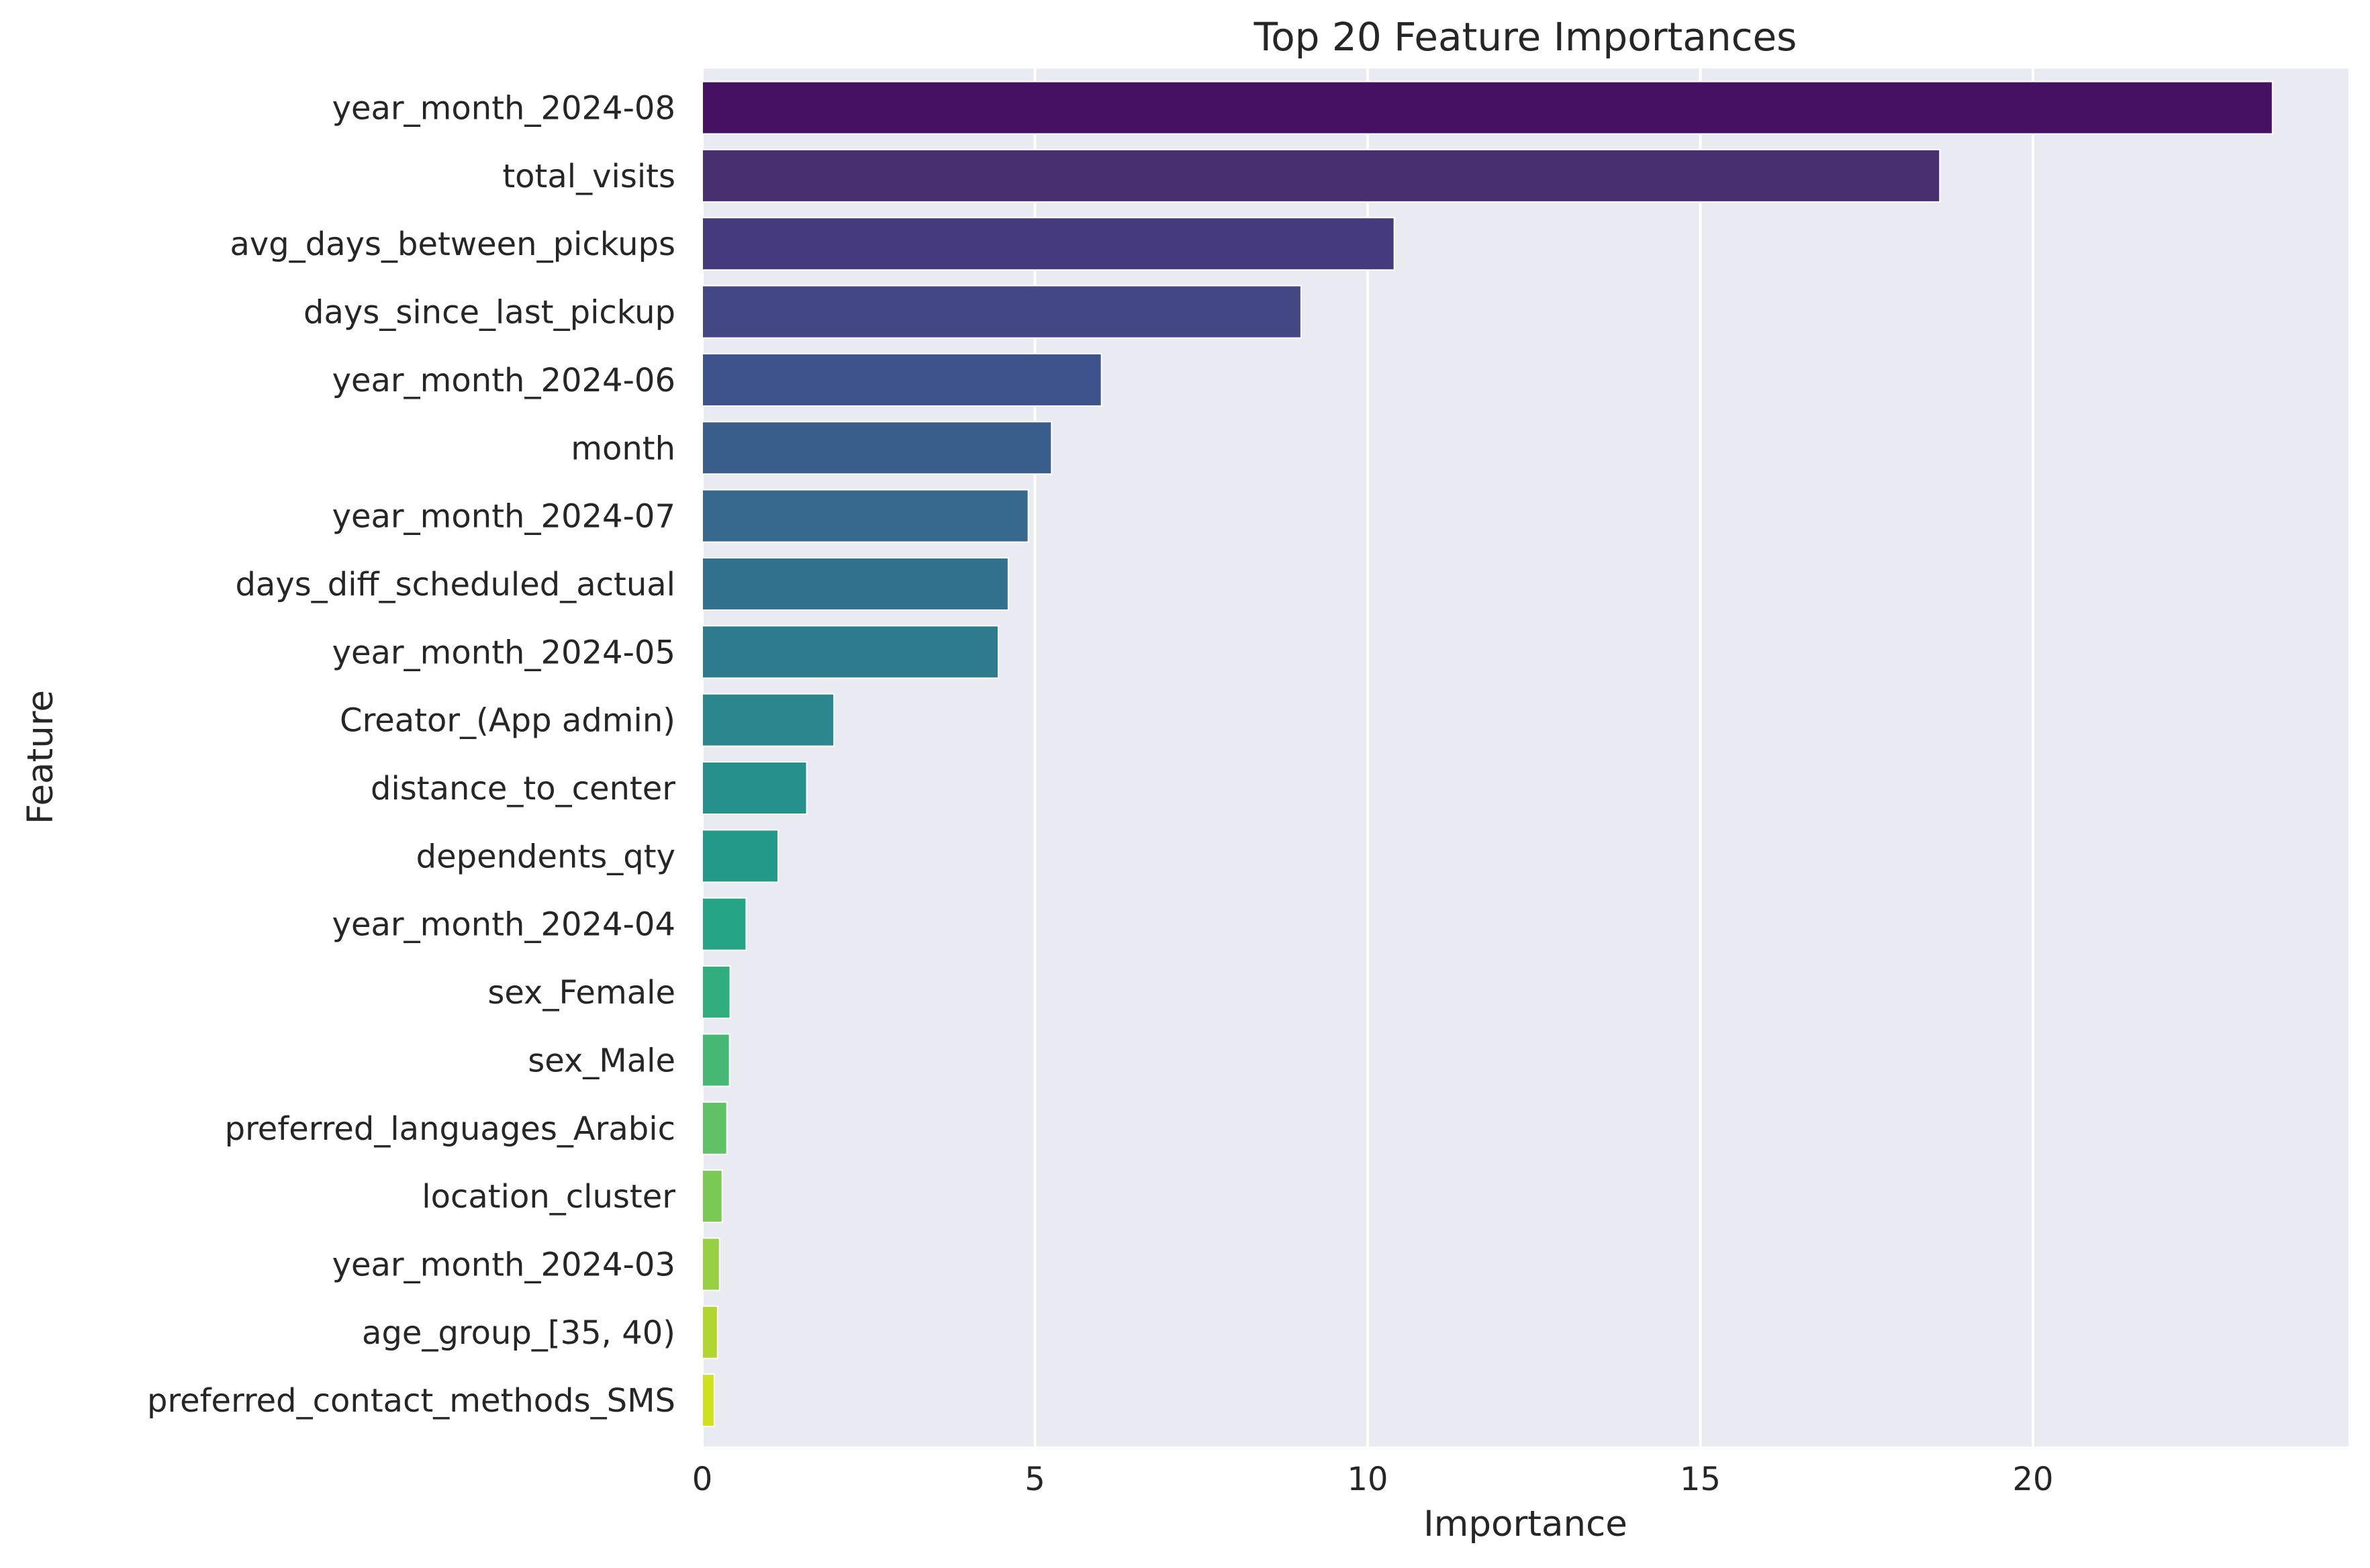 Image resolution: width=2370 pixels, height=1568 pixels. Describe the element at coordinates (1035, 1480) in the screenshot. I see `x-tick-label: 5` at that location.